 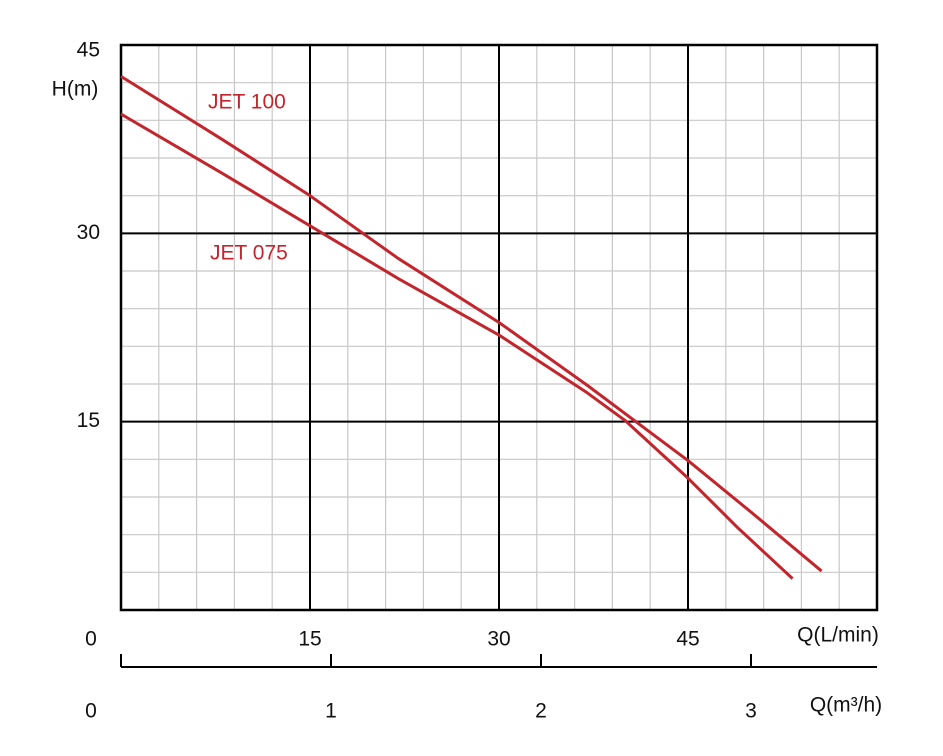 What do you see at coordinates (751, 711) in the screenshot?
I see `x2-tick-label: 3` at bounding box center [751, 711].